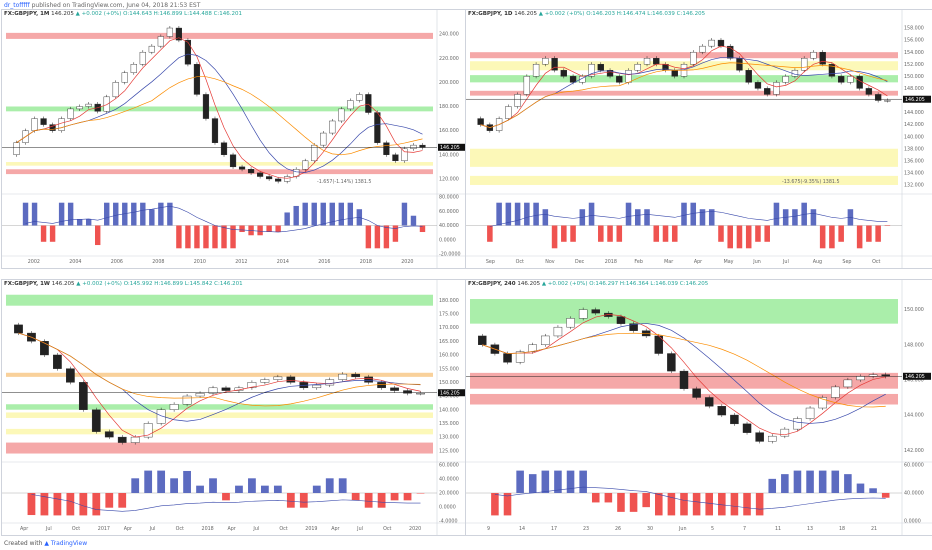 The width and height of the screenshot is (932, 550). What do you see at coordinates (449, 494) in the screenshot?
I see `osc-tick-label: 20.0000` at bounding box center [449, 494].